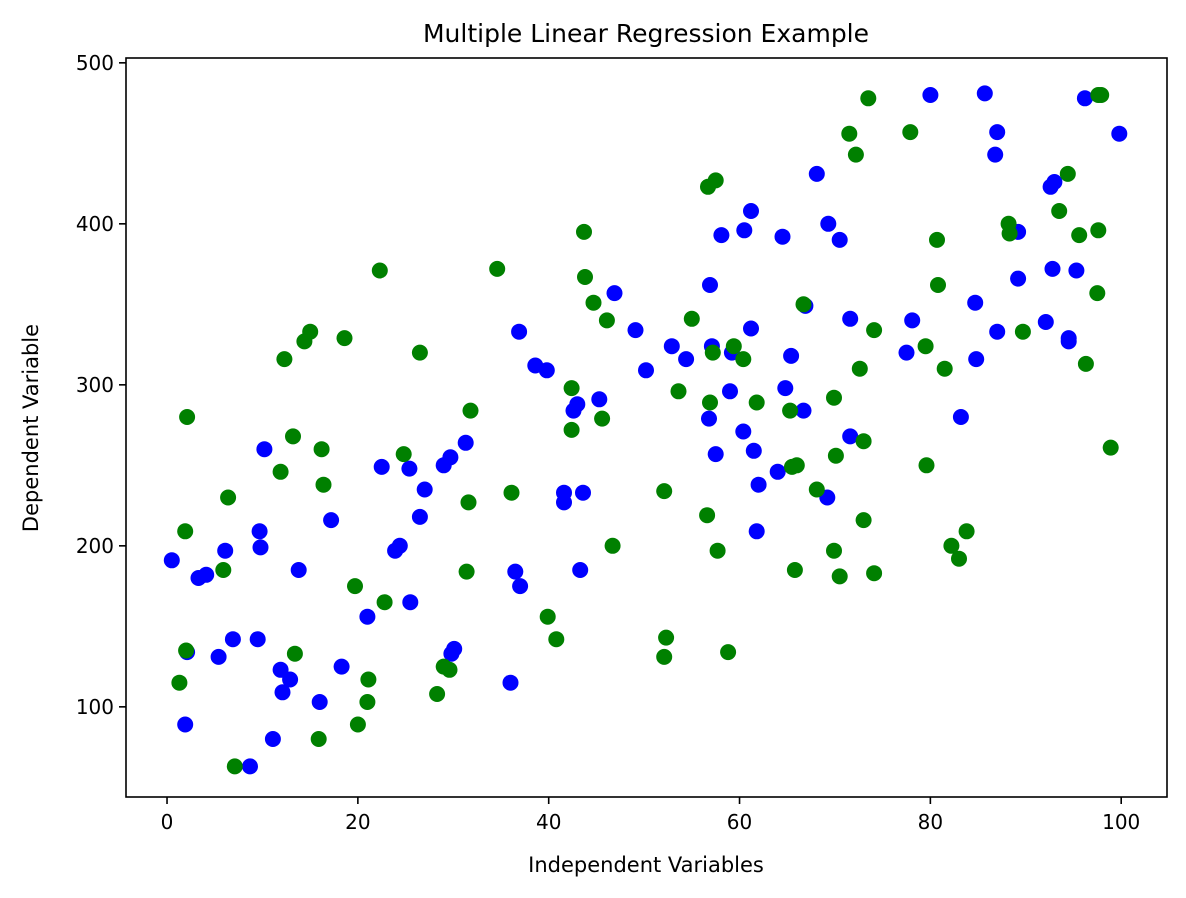 The width and height of the screenshot is (1186, 898). What do you see at coordinates (930, 822) in the screenshot?
I see `x-tick-label: 80` at bounding box center [930, 822].